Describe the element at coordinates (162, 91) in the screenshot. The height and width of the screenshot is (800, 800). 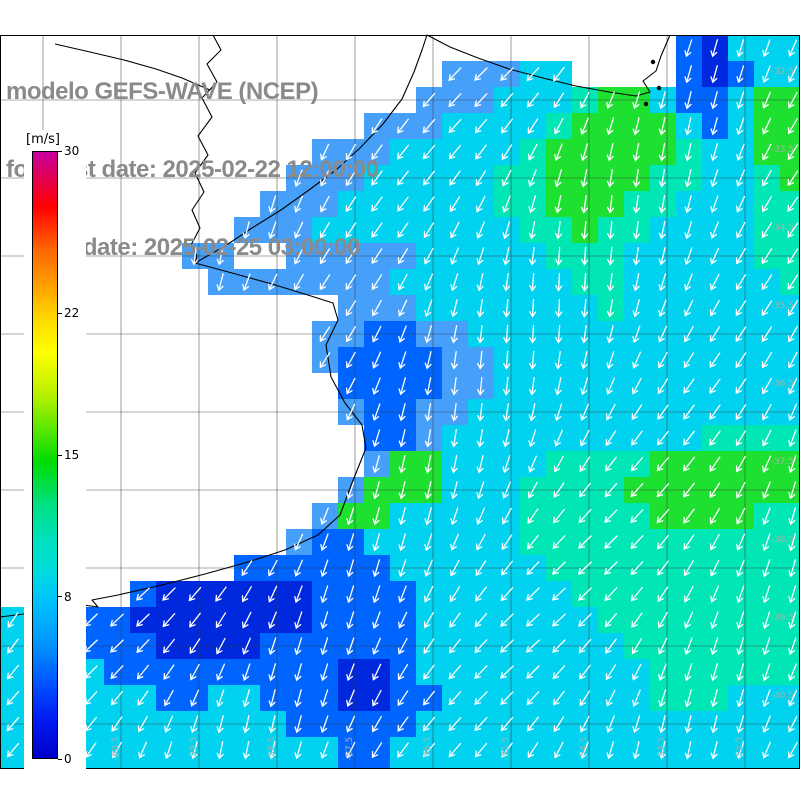
I see `model-title: modelo GEFS-WAVE (NCEP)` at that location.